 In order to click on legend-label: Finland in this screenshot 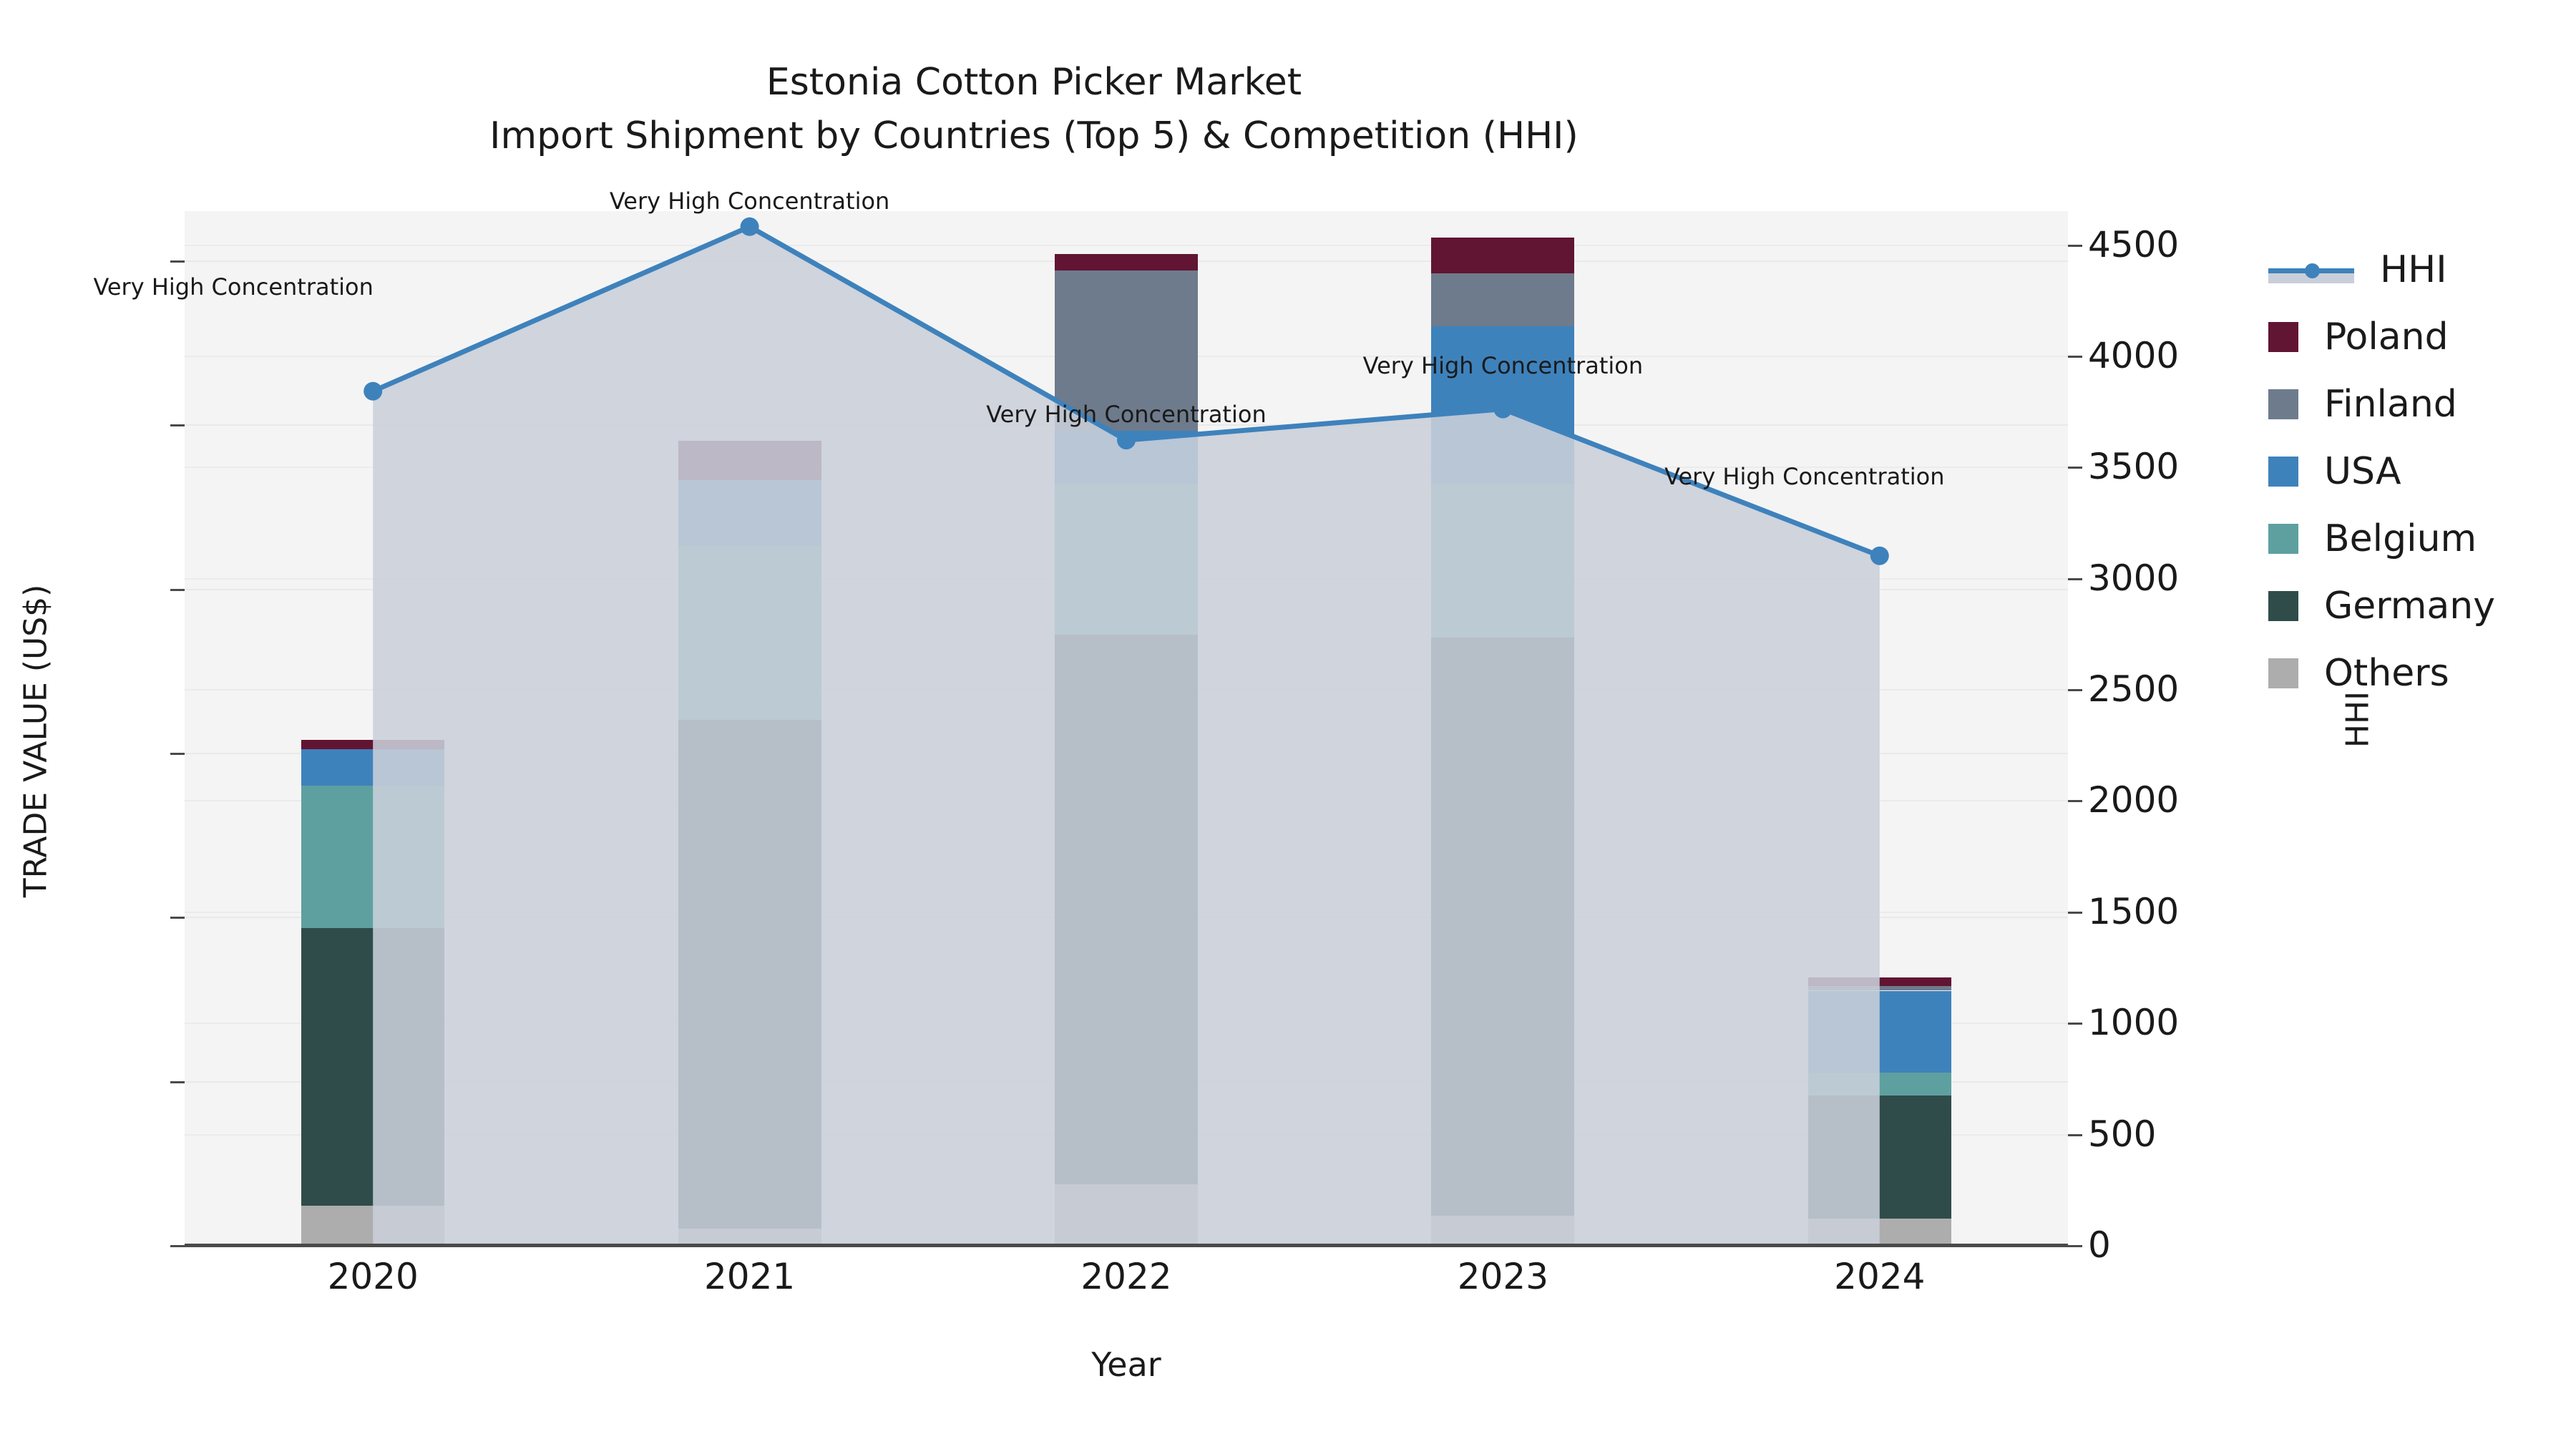, I will do `click(2390, 404)`.